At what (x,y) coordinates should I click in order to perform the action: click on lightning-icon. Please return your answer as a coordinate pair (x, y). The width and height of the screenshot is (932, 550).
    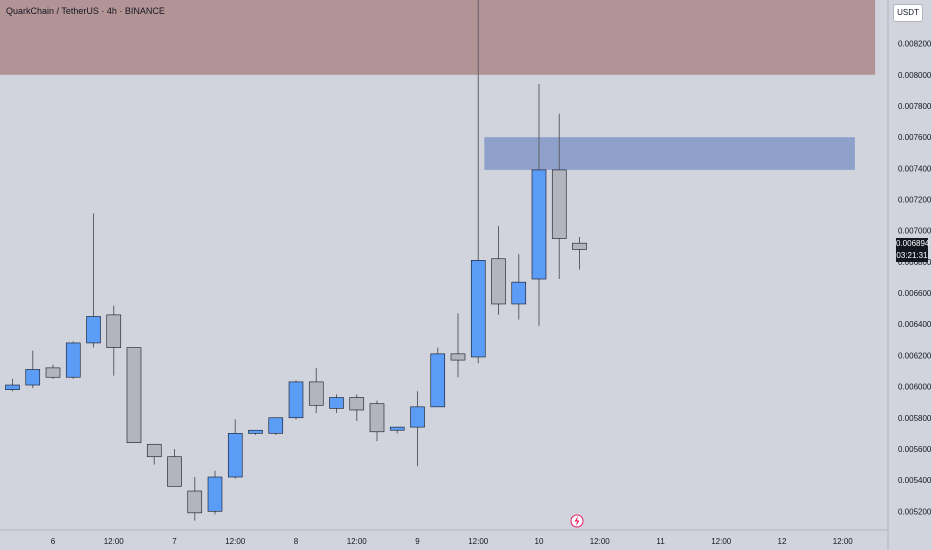
    Looking at the image, I should click on (577, 521).